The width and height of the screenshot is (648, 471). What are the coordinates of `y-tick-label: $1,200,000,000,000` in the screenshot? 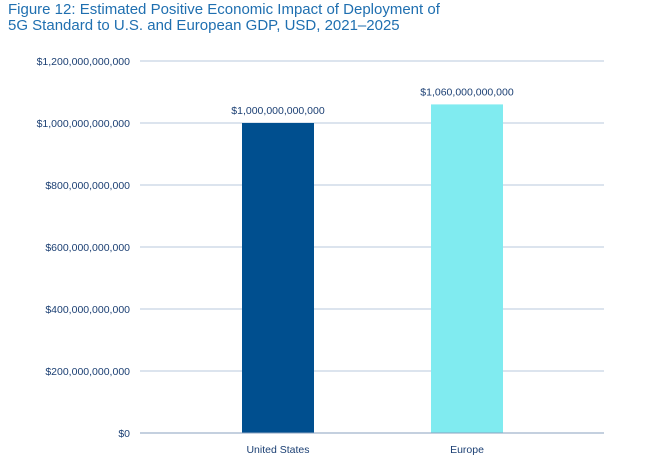 It's located at (84, 62).